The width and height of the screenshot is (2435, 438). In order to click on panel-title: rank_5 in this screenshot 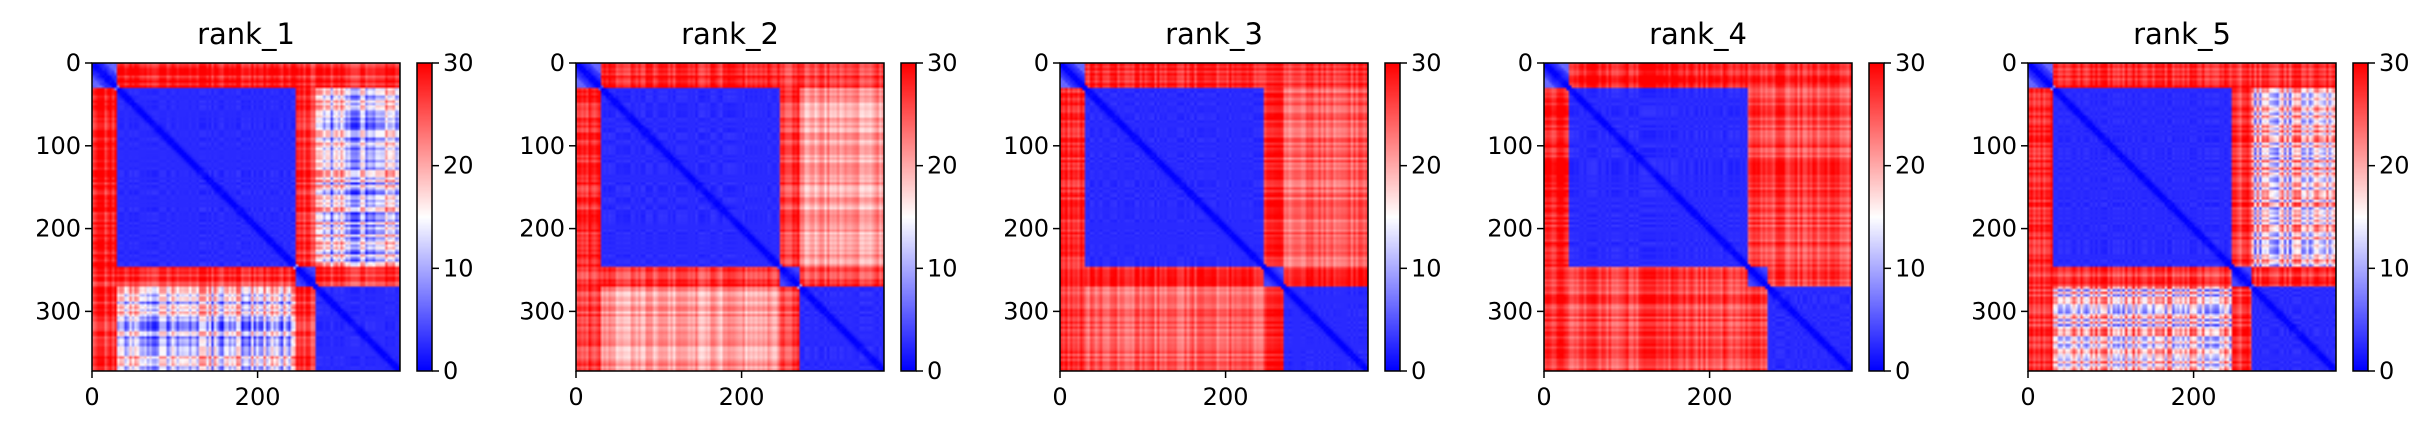, I will do `click(2182, 34)`.